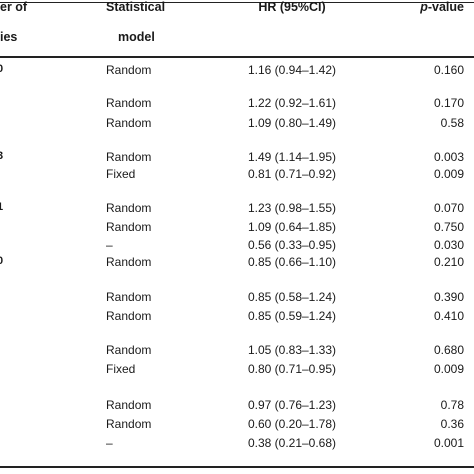 The height and width of the screenshot is (474, 474). Describe the element at coordinates (448, 443) in the screenshot. I see `row-p-value: 0.001` at that location.